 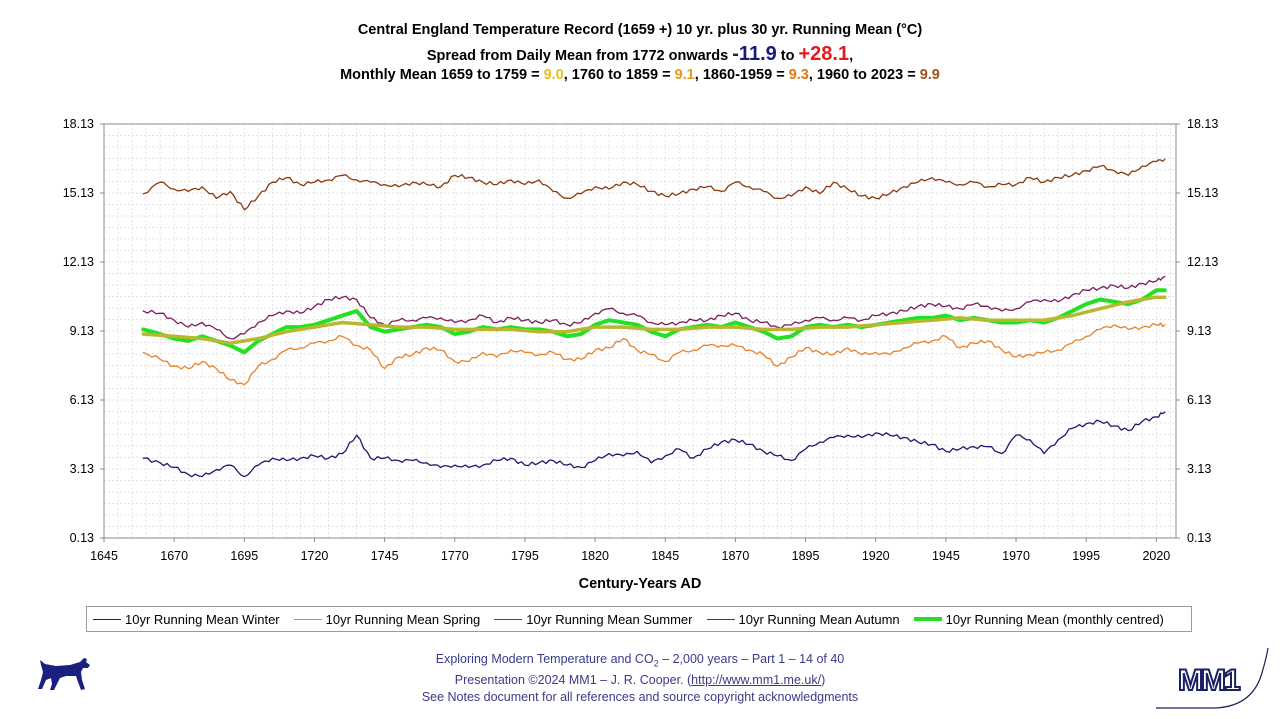 I want to click on y-tick-label-right: 18.13, so click(x=1202, y=124).